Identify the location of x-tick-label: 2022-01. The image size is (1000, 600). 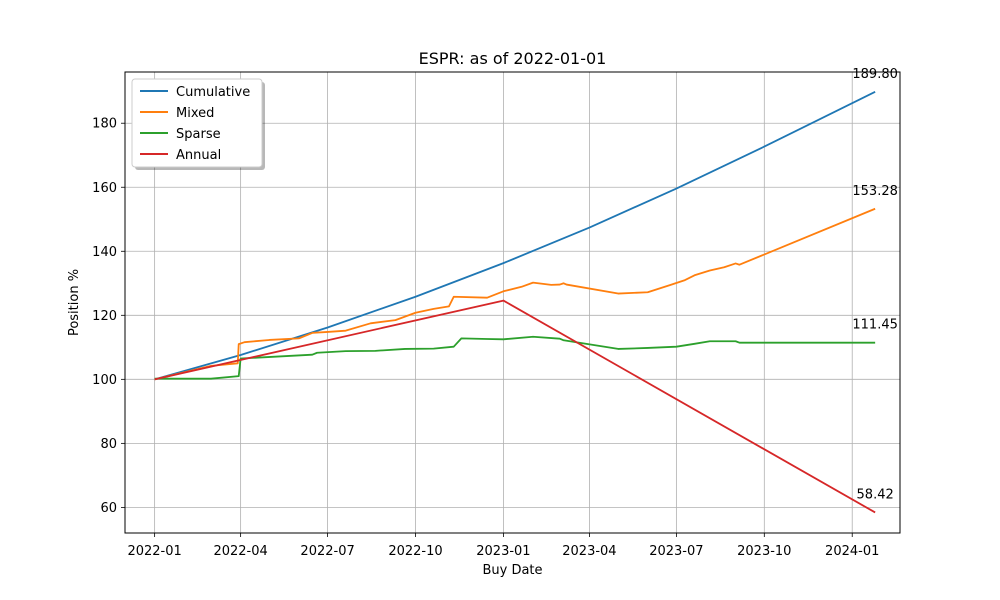
(154, 551).